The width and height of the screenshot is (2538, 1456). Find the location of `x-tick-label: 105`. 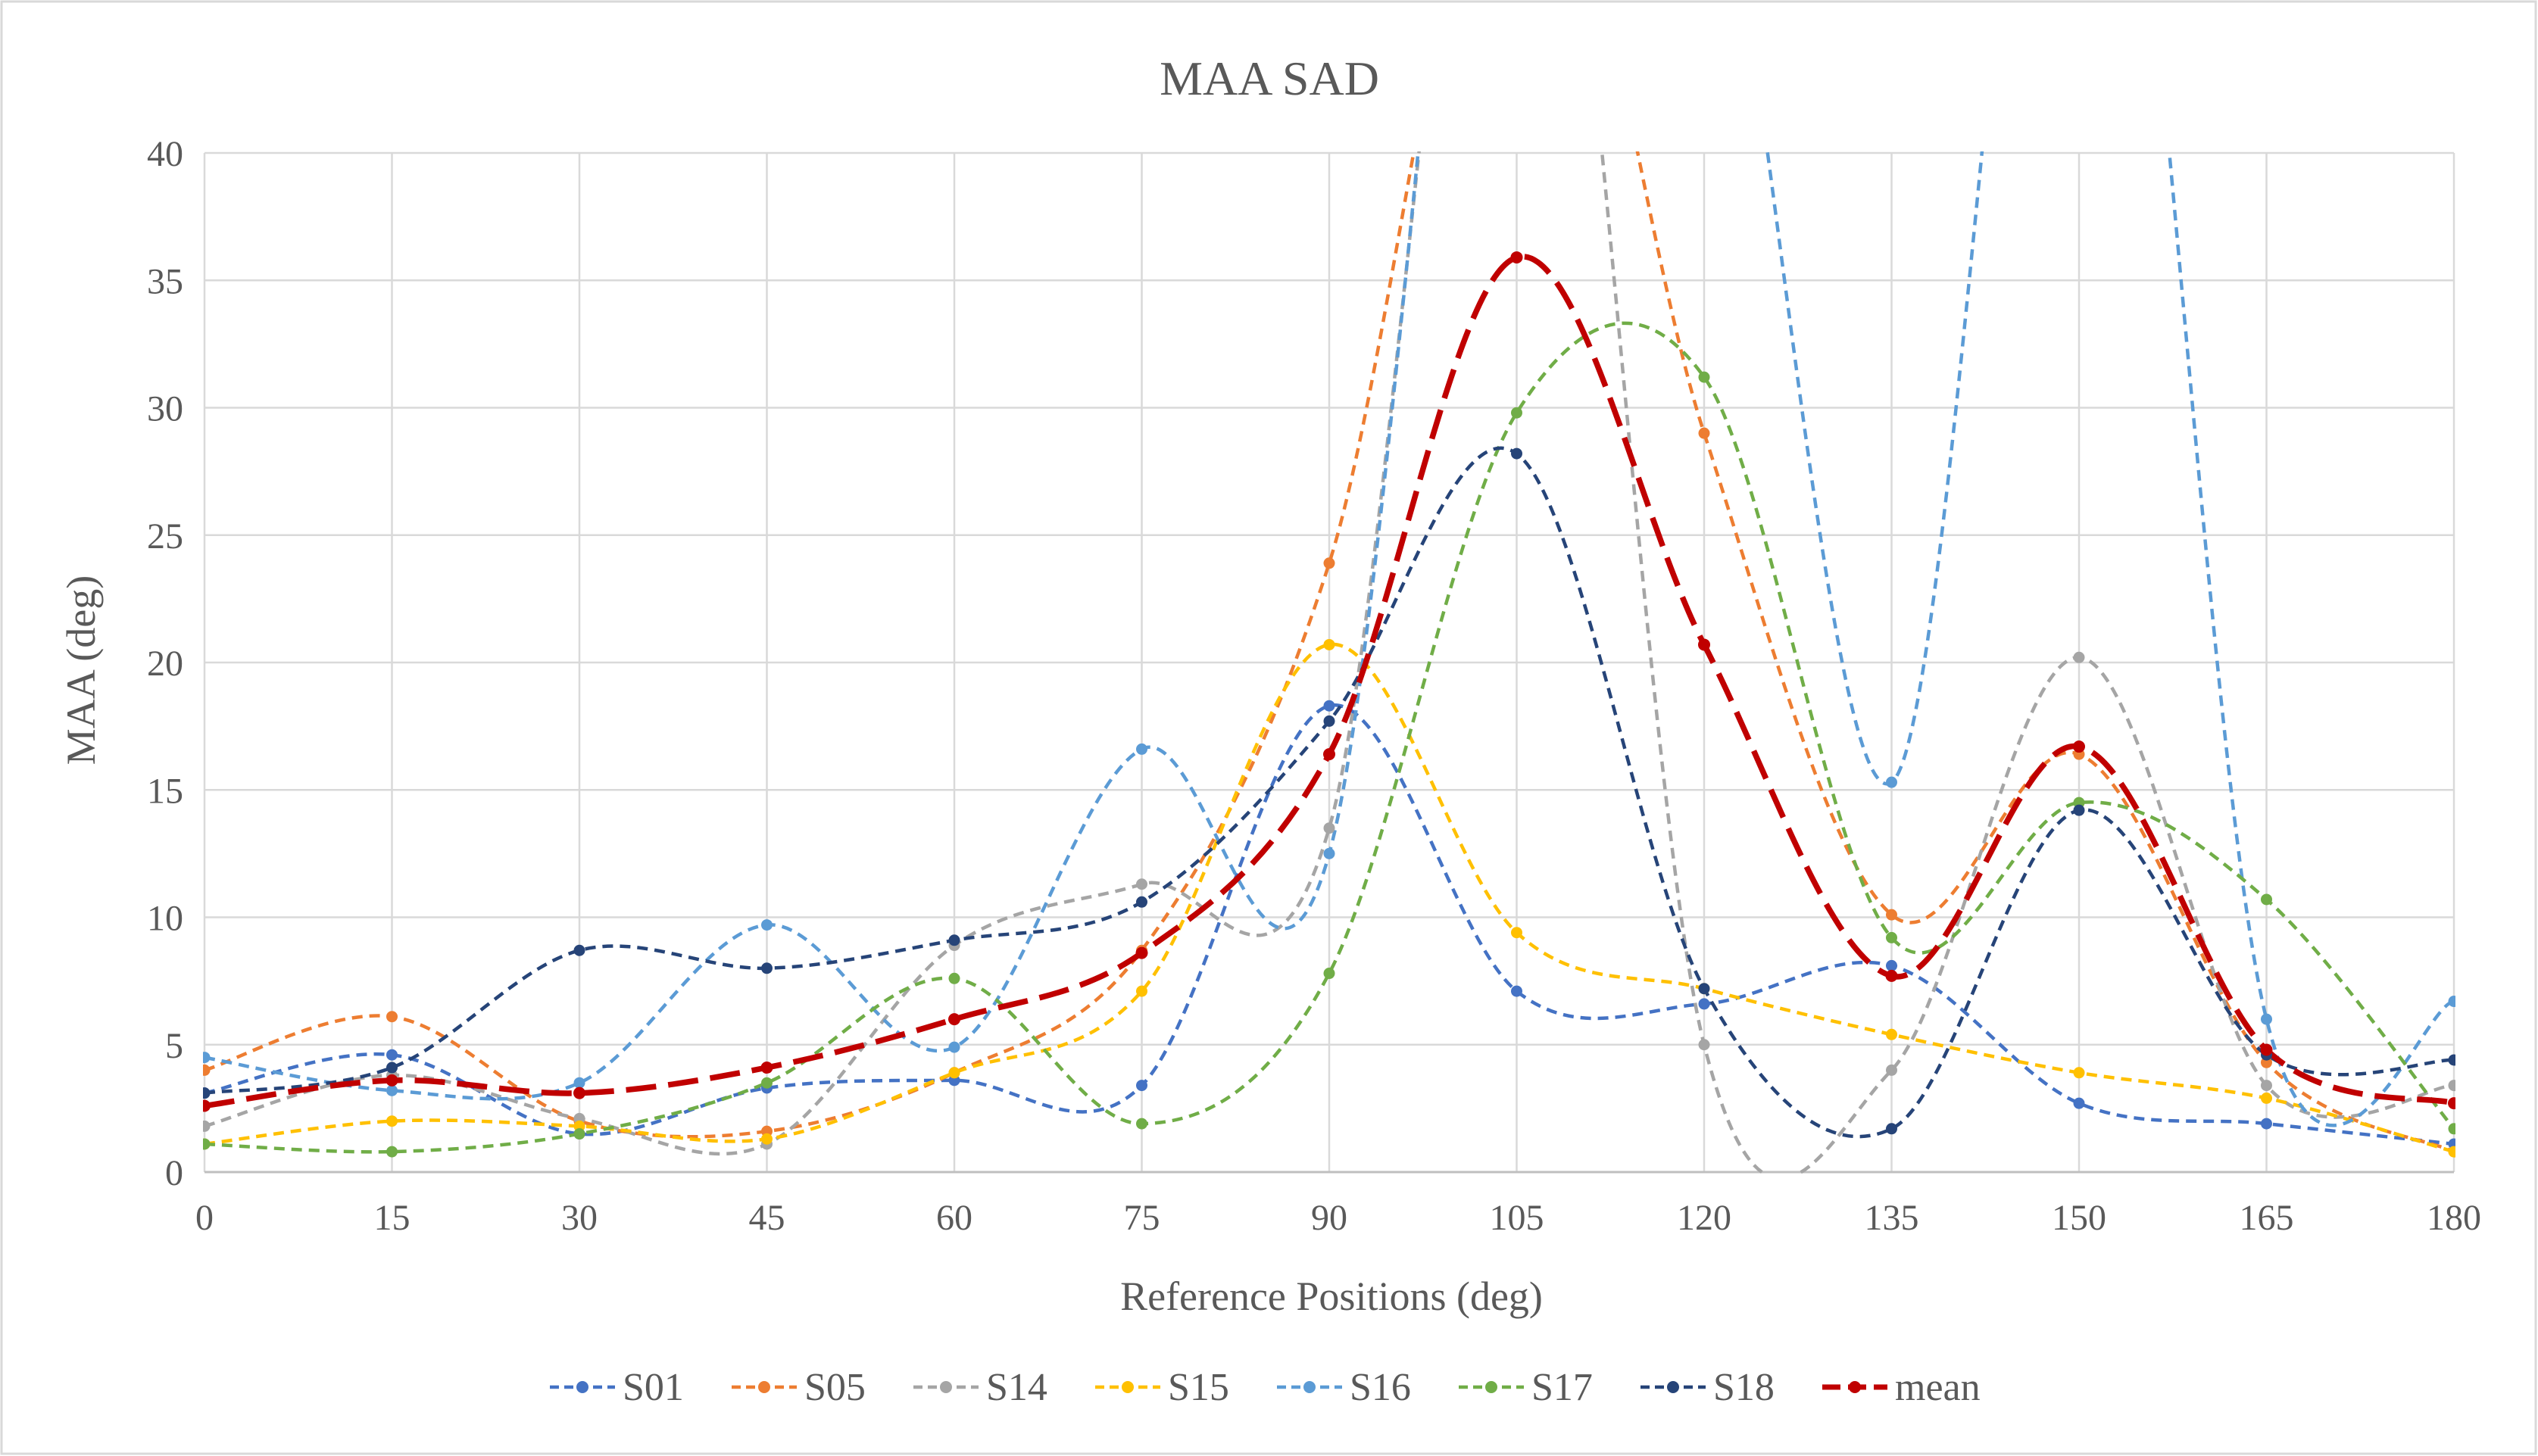

x-tick-label: 105 is located at coordinates (1517, 1218).